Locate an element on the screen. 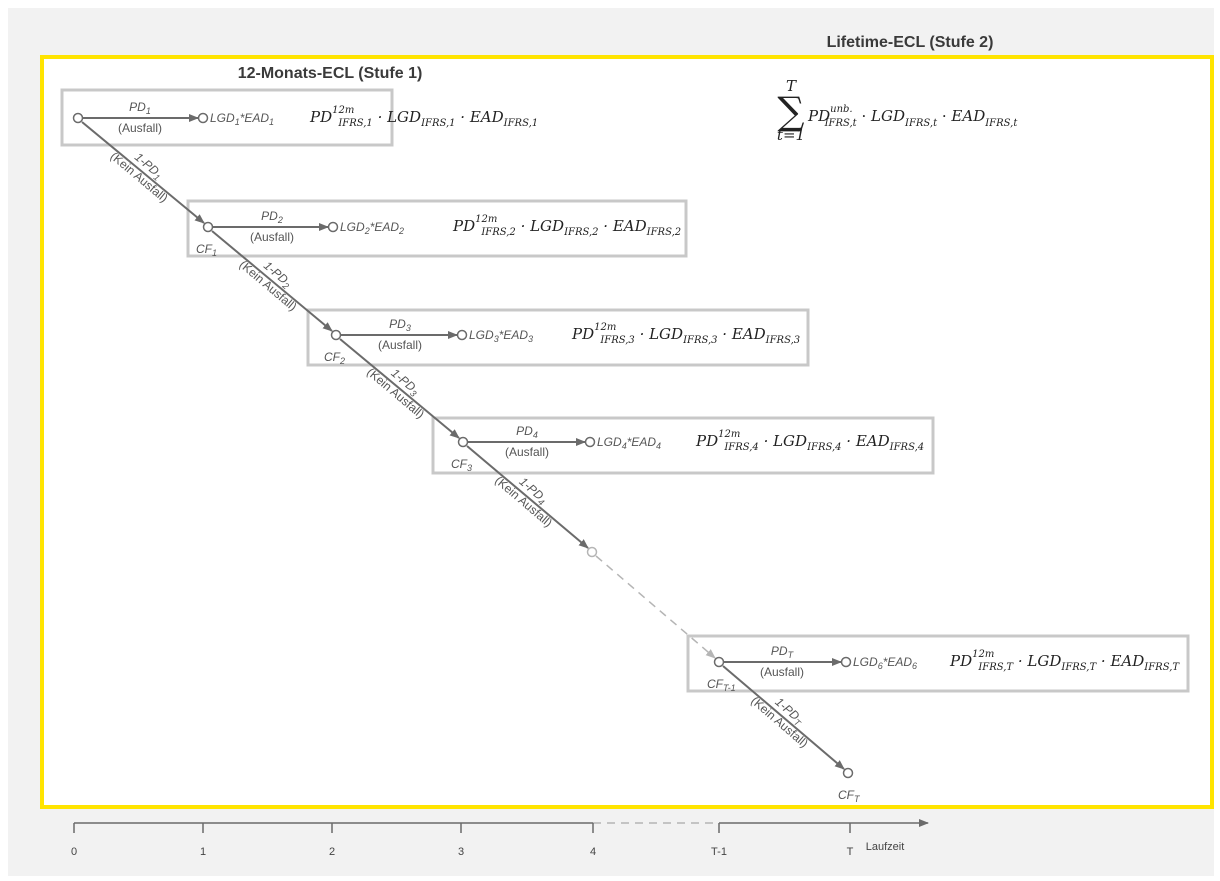 This screenshot has width=1220, height=881. twelve-month-ecl-title: 12-Monats-ECL (Stufe 1) is located at coordinates (330, 73).